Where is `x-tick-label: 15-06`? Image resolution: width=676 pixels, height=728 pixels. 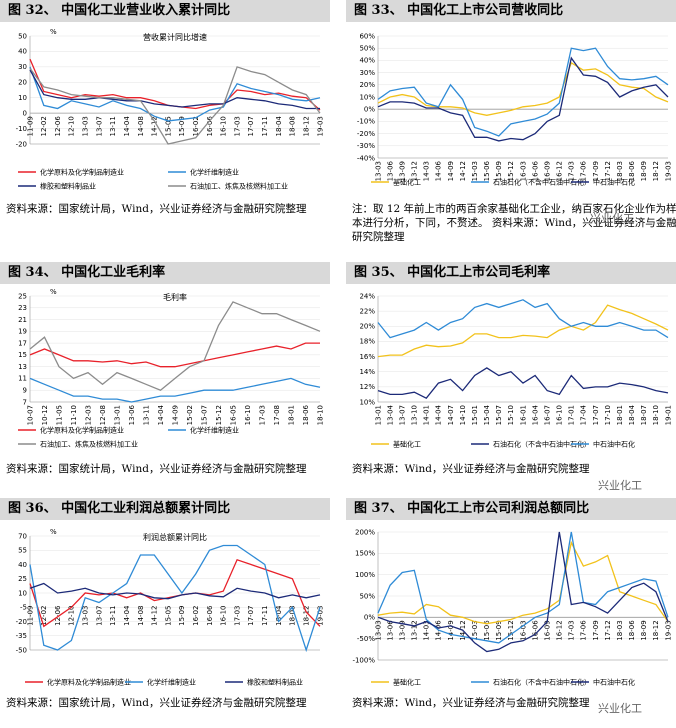 x-tick-label: 15-06 is located at coordinates (487, 630).